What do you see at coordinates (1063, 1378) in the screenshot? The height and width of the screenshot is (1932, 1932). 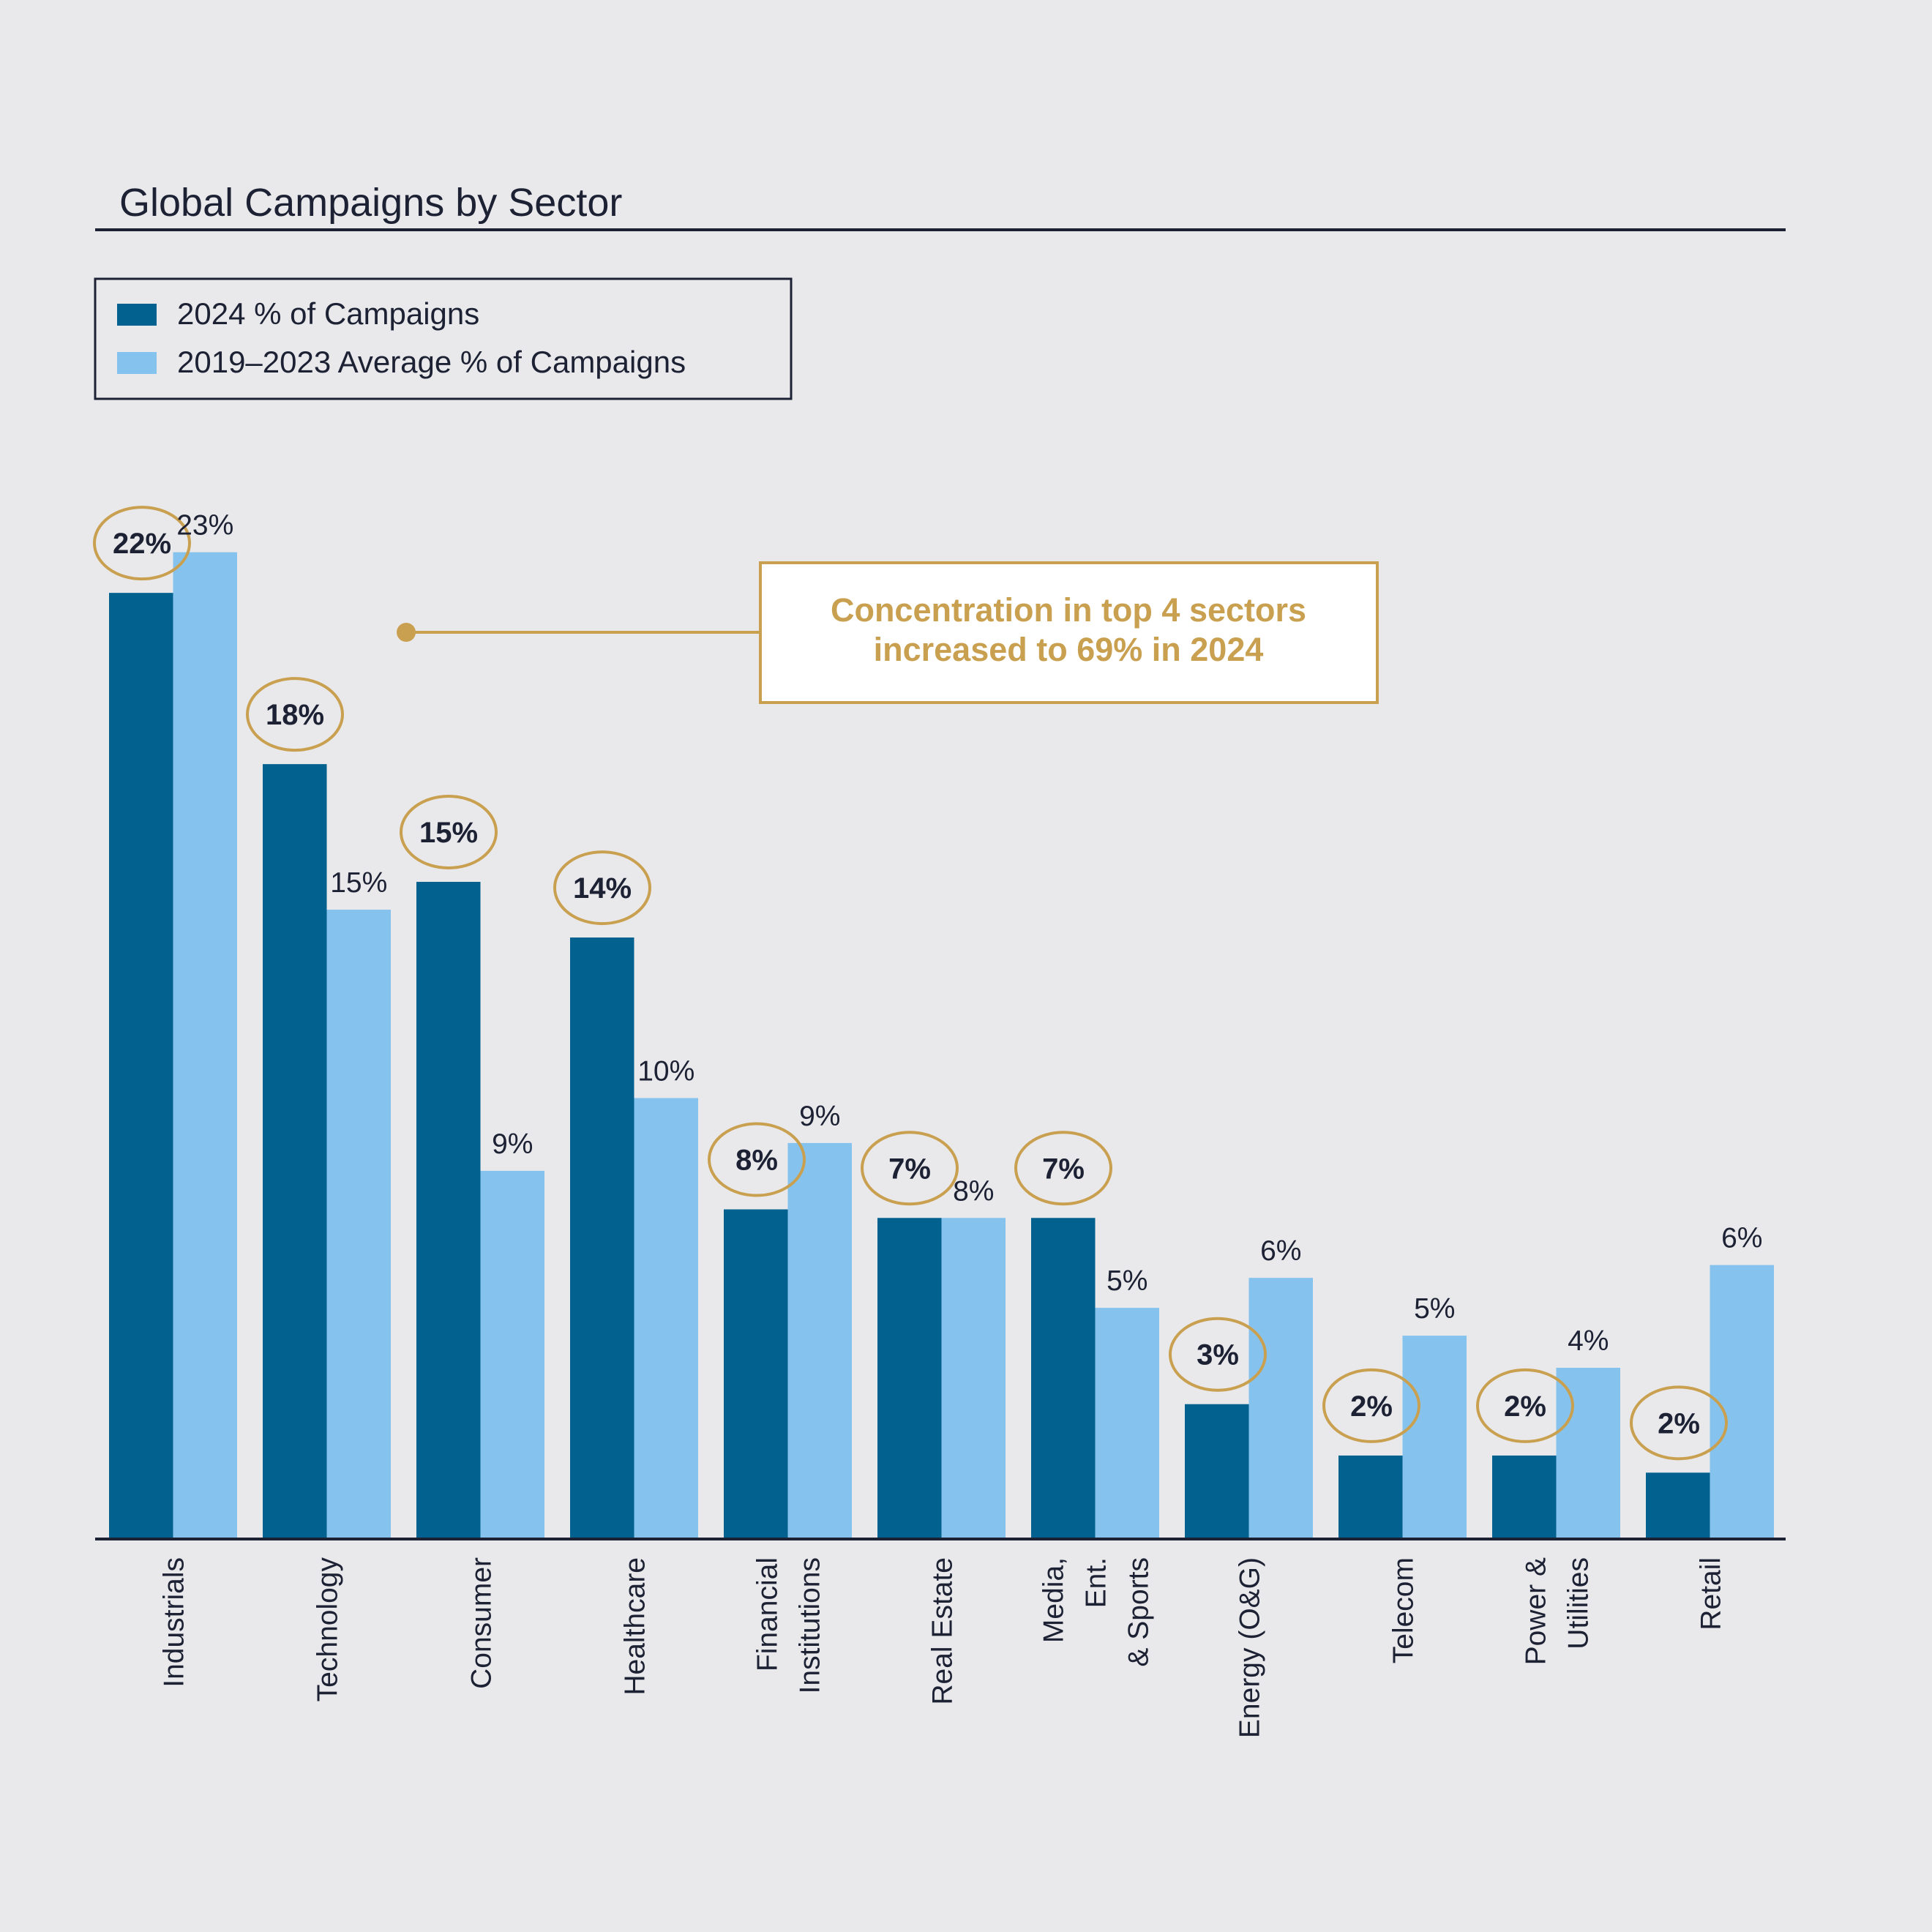 I see `bar-2024-media-ent-sports` at bounding box center [1063, 1378].